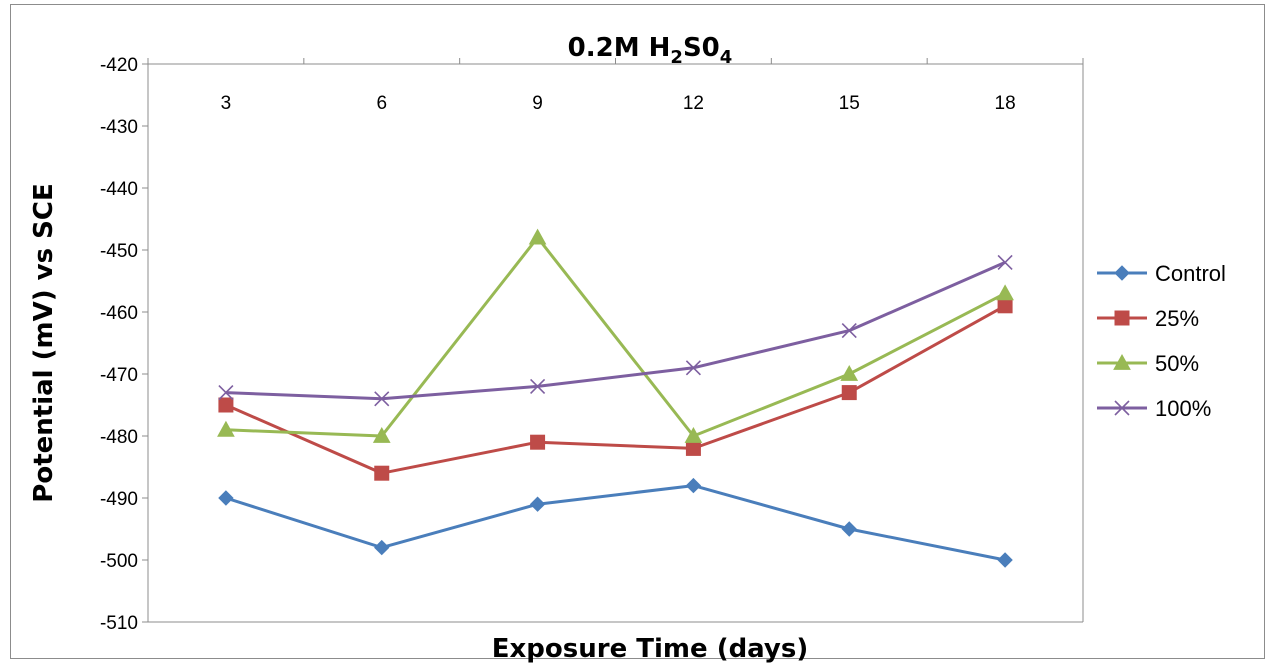 This screenshot has width=1269, height=663. What do you see at coordinates (226, 103) in the screenshot?
I see `x-tick-label: 3` at bounding box center [226, 103].